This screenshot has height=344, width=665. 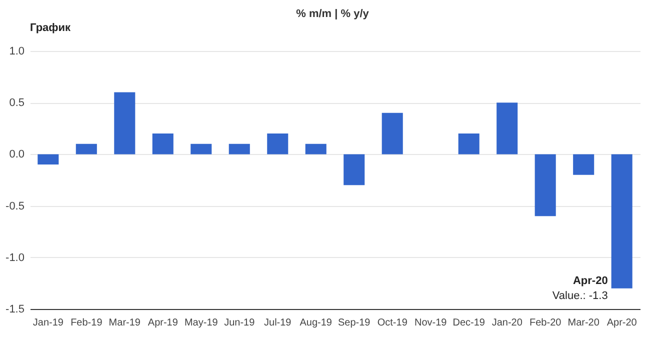 I want to click on x-tick-label: Oct-19, so click(x=392, y=323).